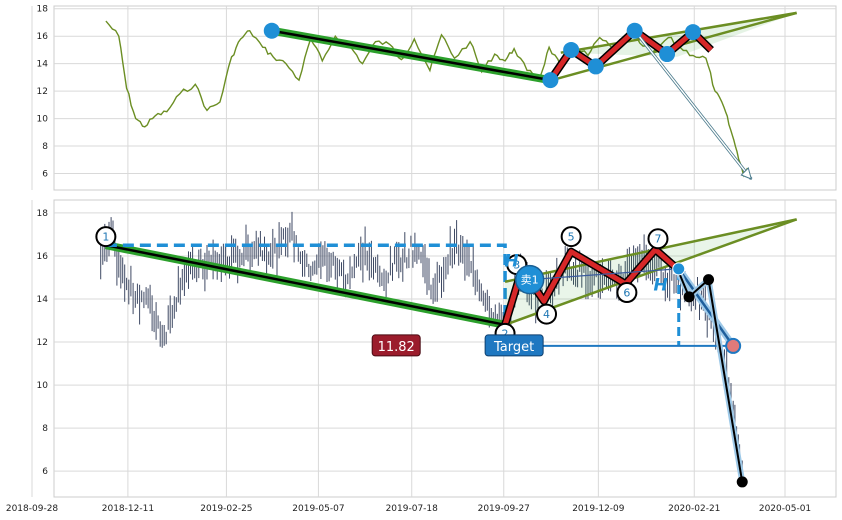  What do you see at coordinates (45, 175) in the screenshot?
I see `top-y-tick-label: 6` at bounding box center [45, 175].